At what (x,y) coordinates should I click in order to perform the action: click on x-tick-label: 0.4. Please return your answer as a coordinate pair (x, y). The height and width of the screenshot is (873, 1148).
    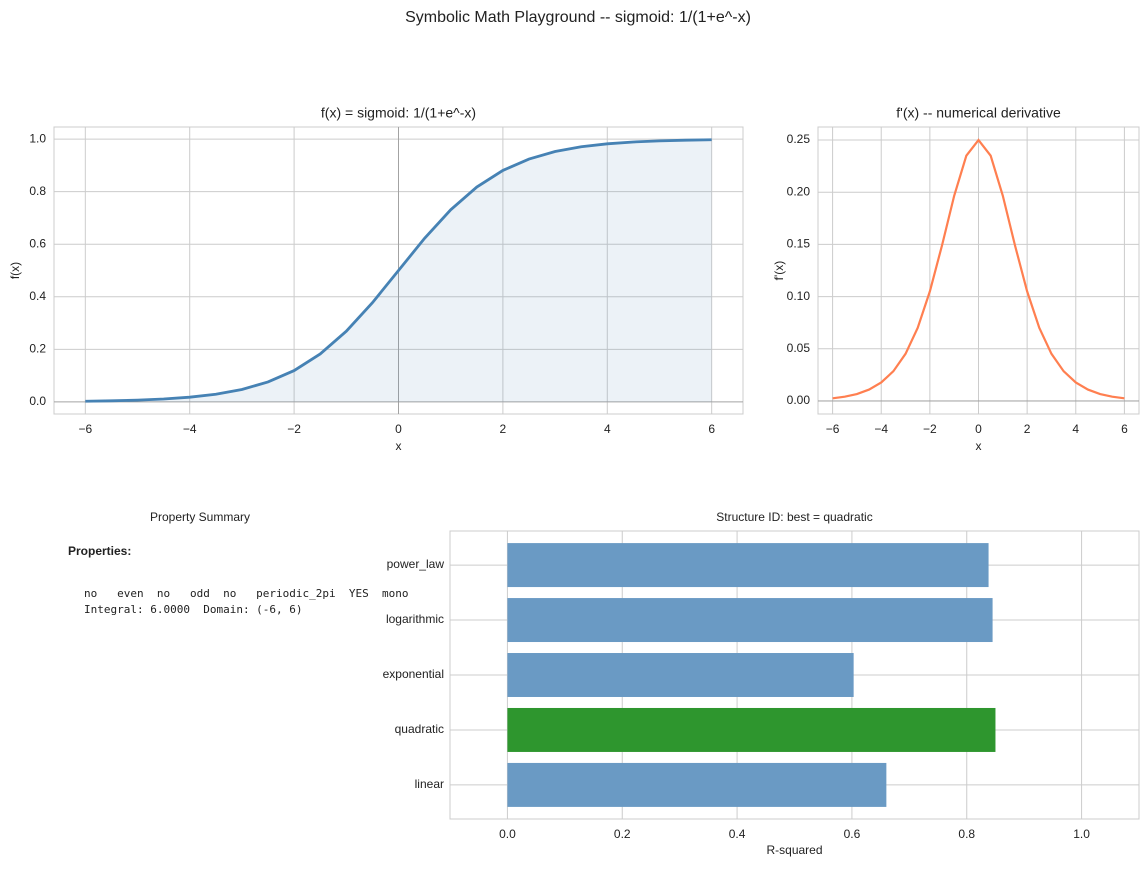
    Looking at the image, I should click on (737, 834).